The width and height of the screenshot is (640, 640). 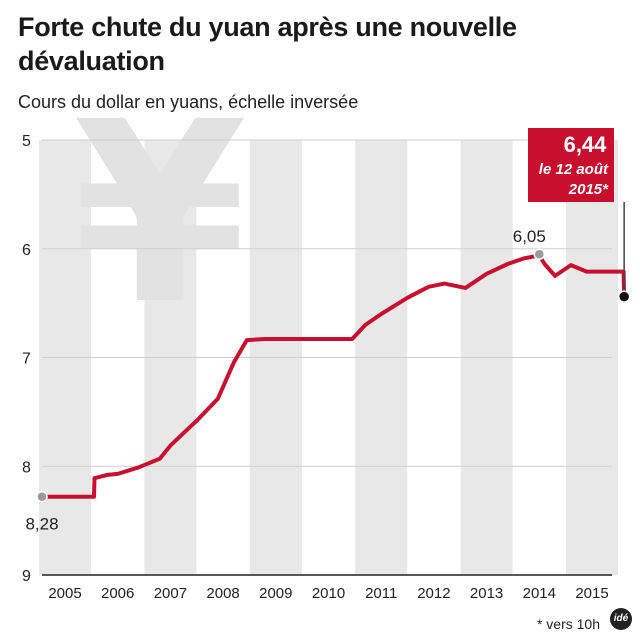 What do you see at coordinates (381, 593) in the screenshot?
I see `x-tick-label: 2011` at bounding box center [381, 593].